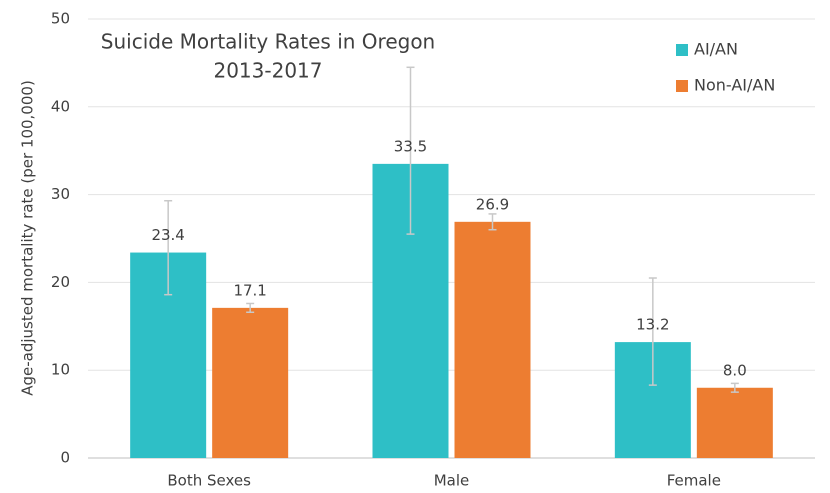 This screenshot has height=493, width=830. Describe the element at coordinates (267, 71) in the screenshot. I see `chart-subtitle: 2013-2017` at that location.